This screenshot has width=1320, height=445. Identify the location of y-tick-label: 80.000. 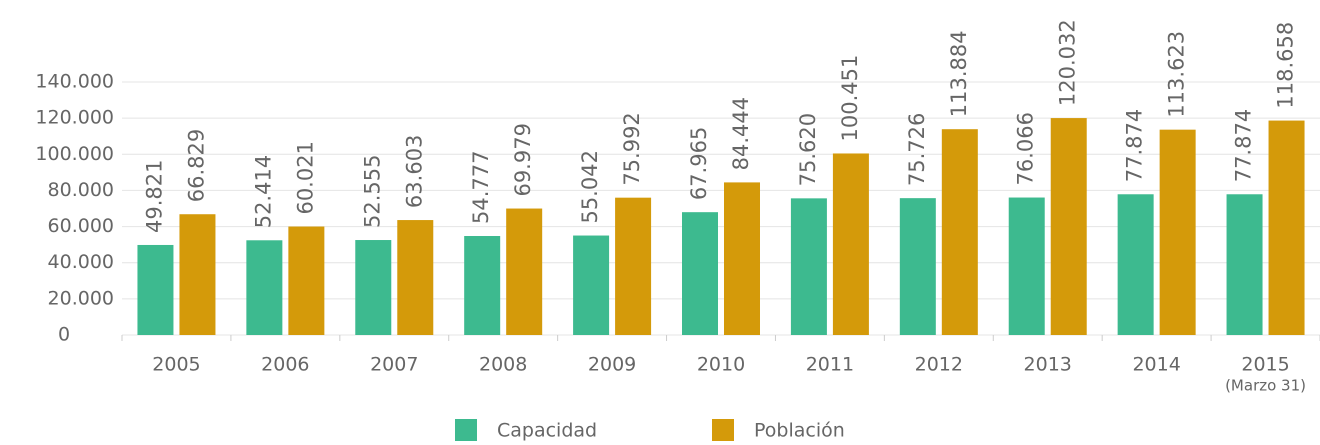
(81, 190).